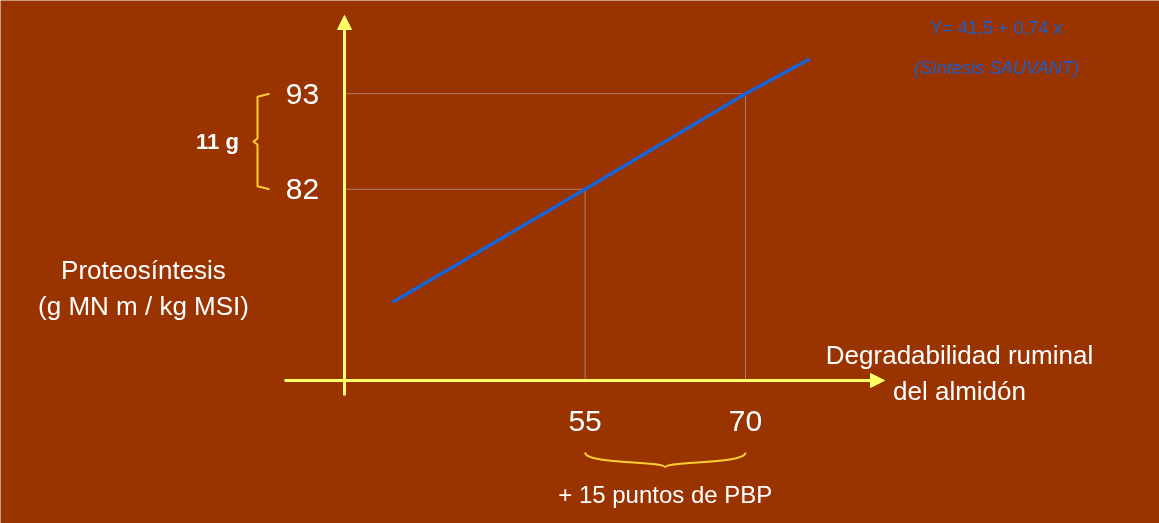  Describe the element at coordinates (585, 420) in the screenshot. I see `x-tick-label: 55` at that location.